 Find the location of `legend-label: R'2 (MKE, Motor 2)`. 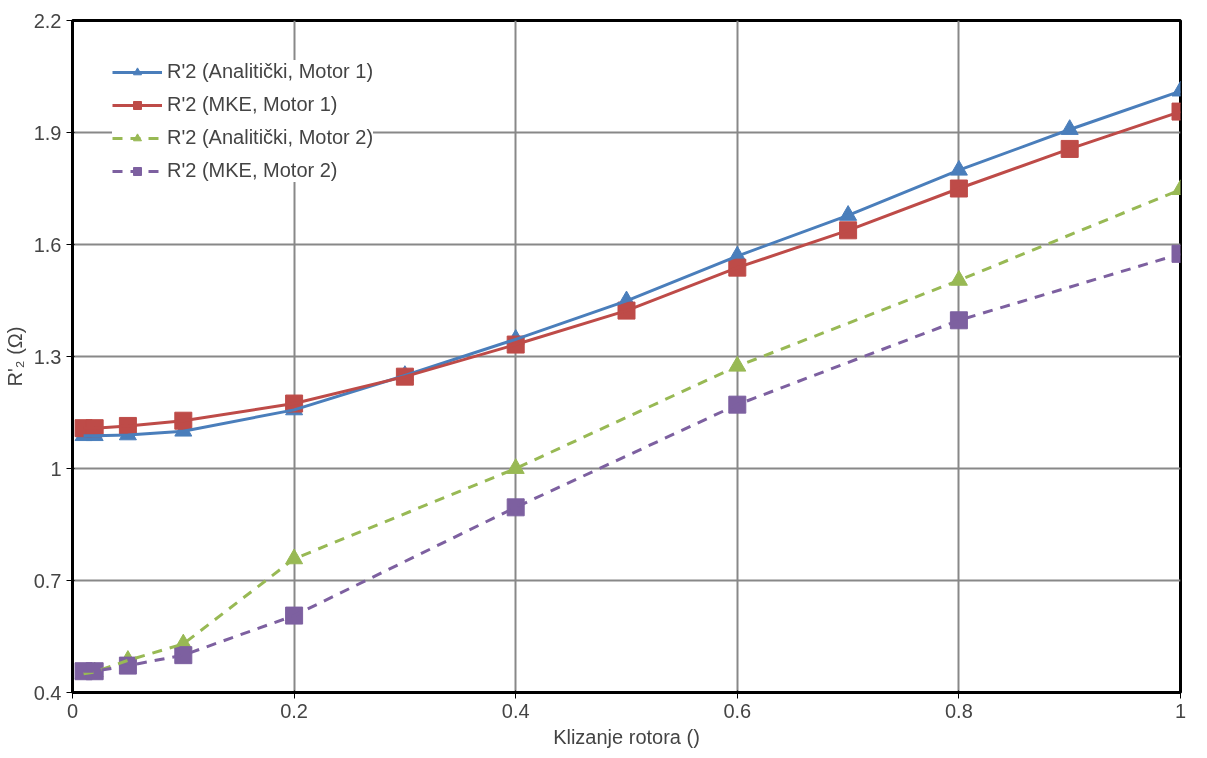

legend-label: R'2 (MKE, Motor 2) is located at coordinates (252, 170).